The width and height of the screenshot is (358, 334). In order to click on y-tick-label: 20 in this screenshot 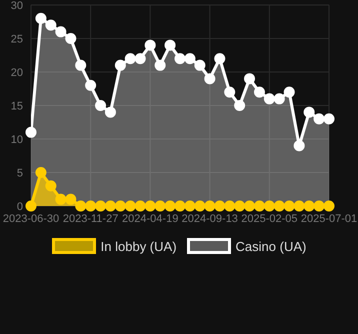, I will do `click(16, 72)`.